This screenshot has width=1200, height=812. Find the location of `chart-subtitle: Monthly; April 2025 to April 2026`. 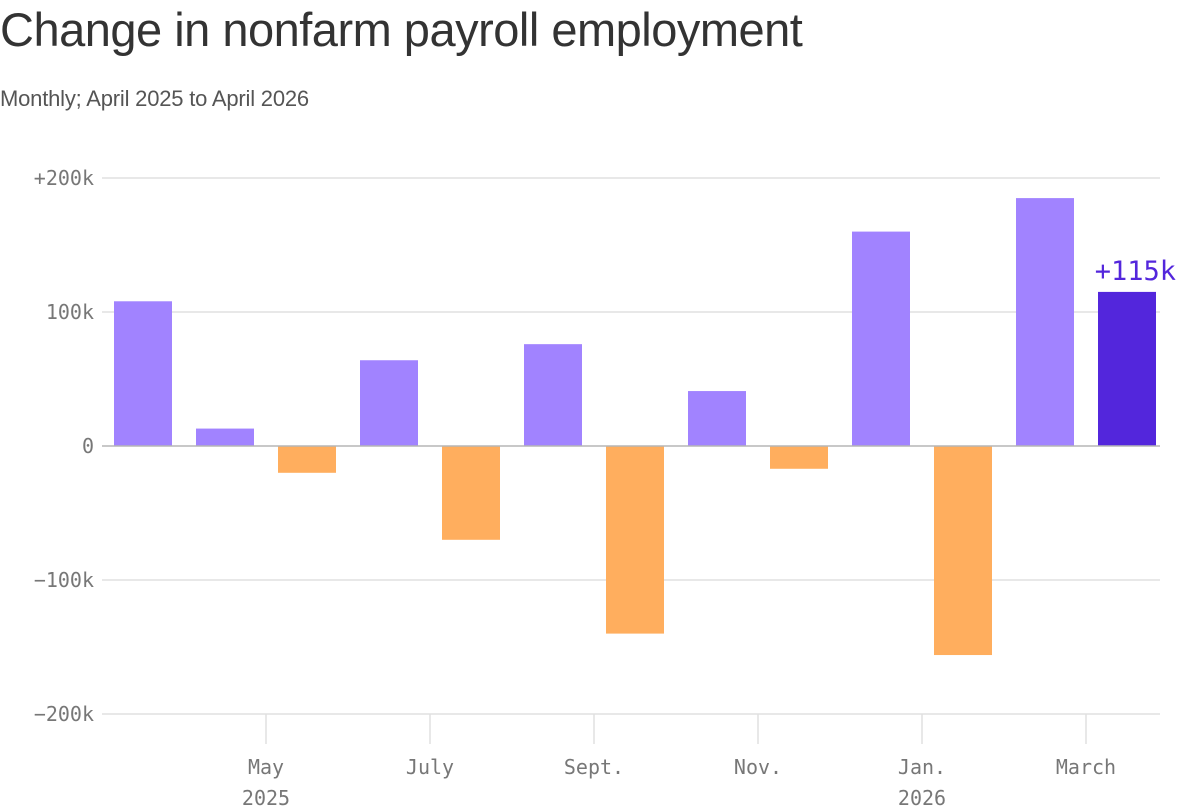

chart-subtitle: Monthly; April 2025 to April 2026 is located at coordinates (154, 98).